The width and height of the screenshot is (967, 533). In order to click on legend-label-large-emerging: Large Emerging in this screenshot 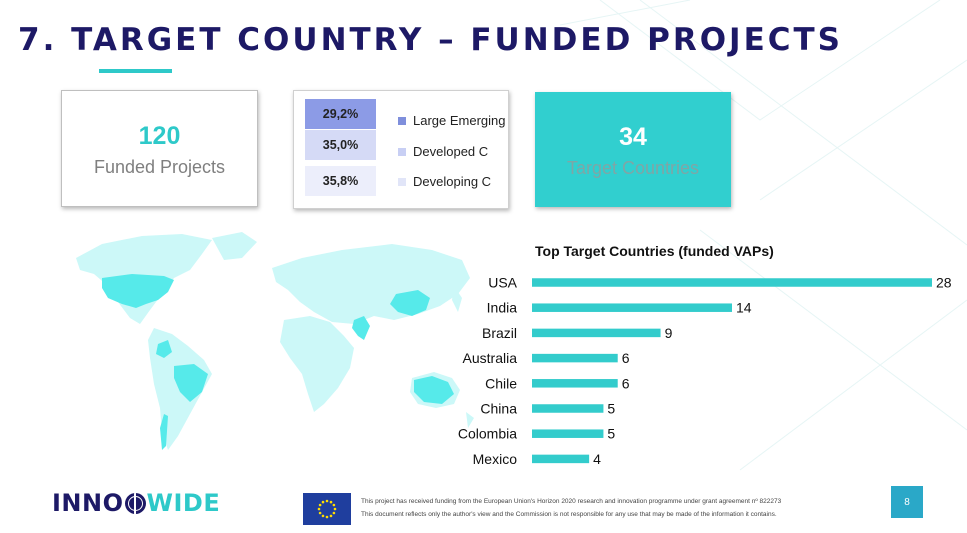, I will do `click(459, 120)`.